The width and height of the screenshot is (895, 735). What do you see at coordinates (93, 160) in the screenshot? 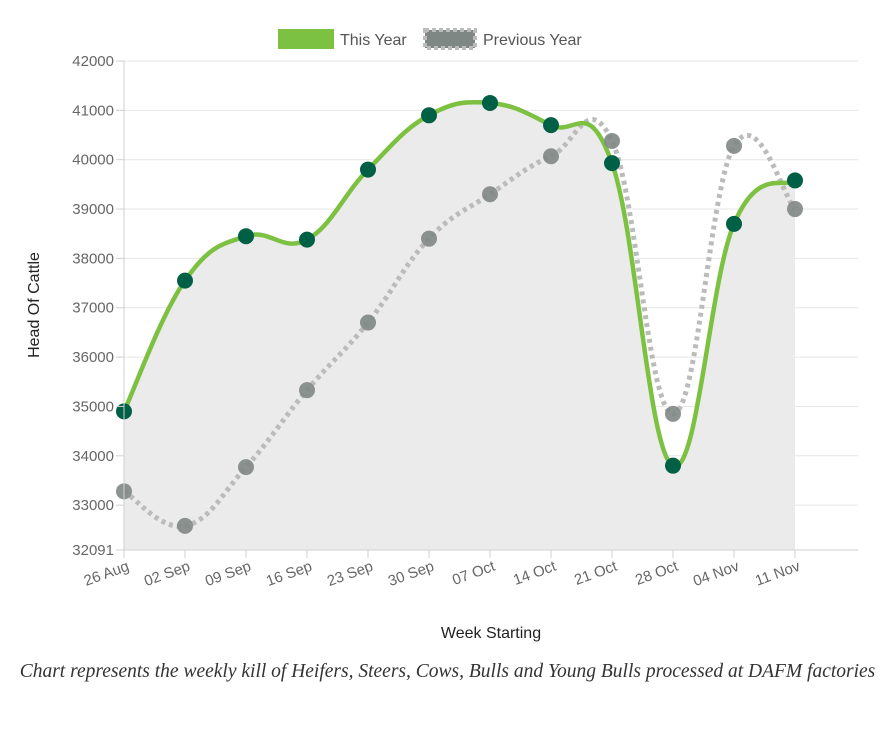
I see `y-tick-label: 40000` at bounding box center [93, 160].